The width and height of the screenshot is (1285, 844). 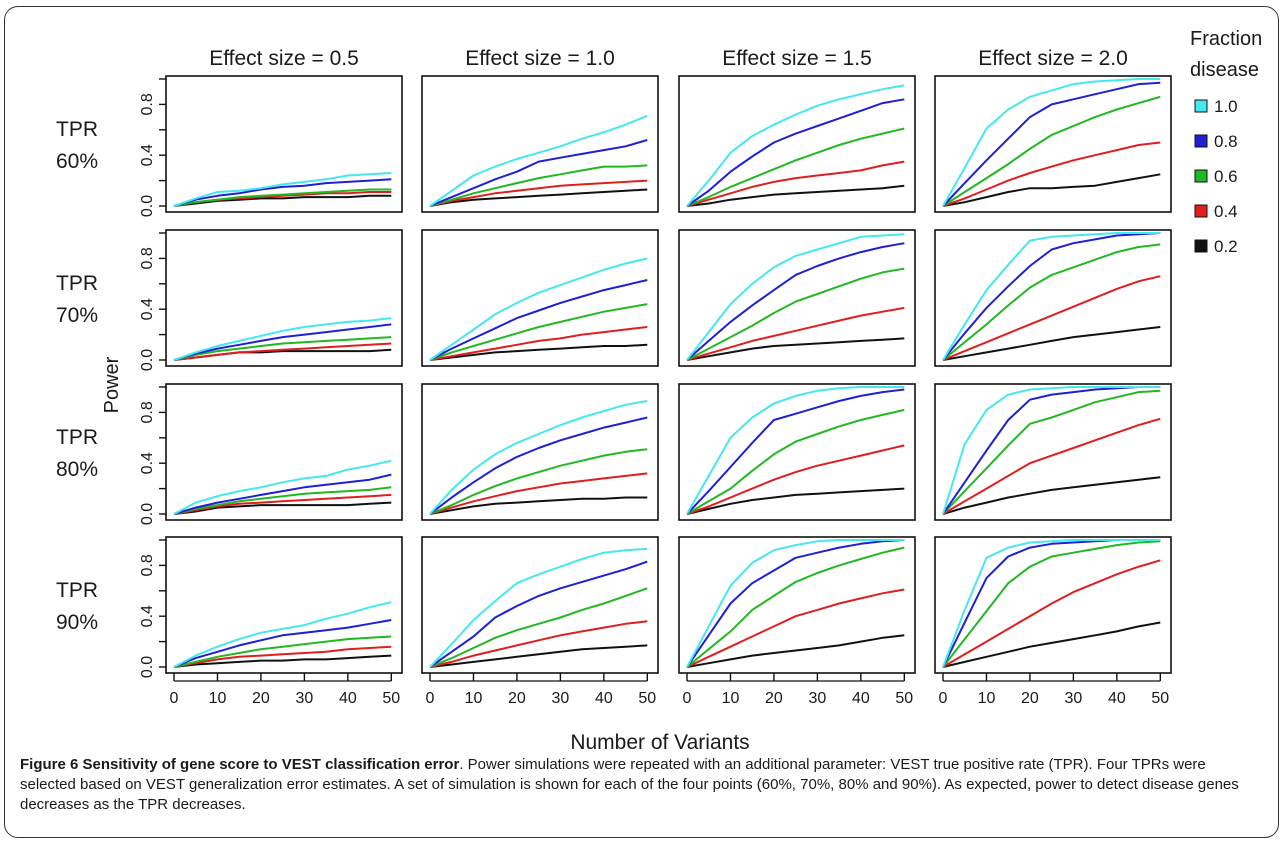 What do you see at coordinates (284, 58) in the screenshot?
I see `column-title: Effect size = 0.5` at bounding box center [284, 58].